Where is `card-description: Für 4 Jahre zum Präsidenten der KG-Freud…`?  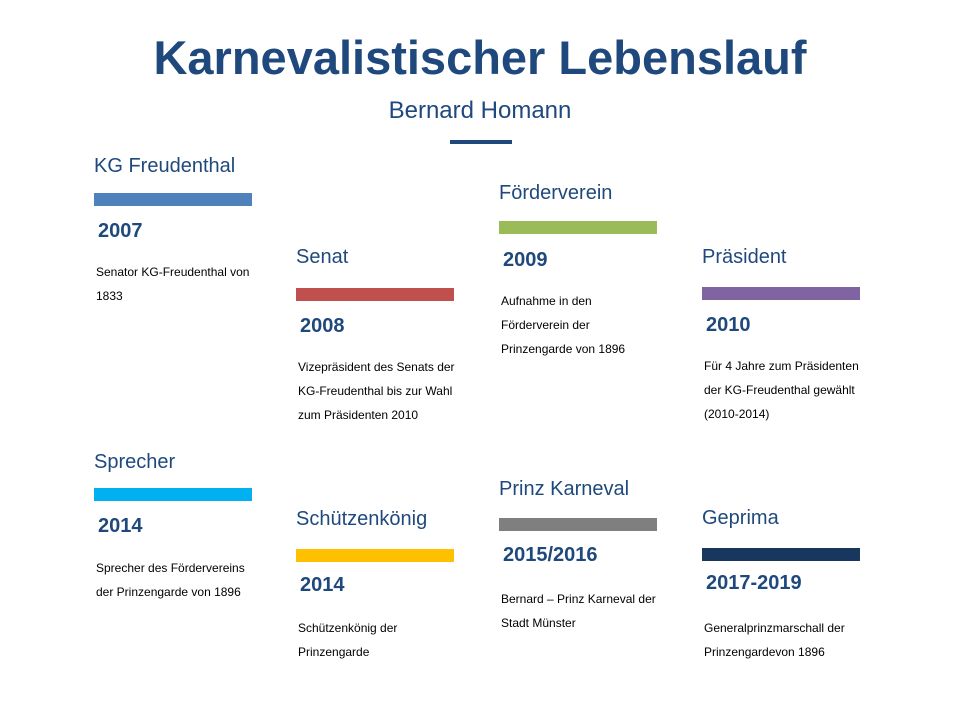 card-description: Für 4 Jahre zum Präsidenten der KG-Freud… is located at coordinates (781, 390).